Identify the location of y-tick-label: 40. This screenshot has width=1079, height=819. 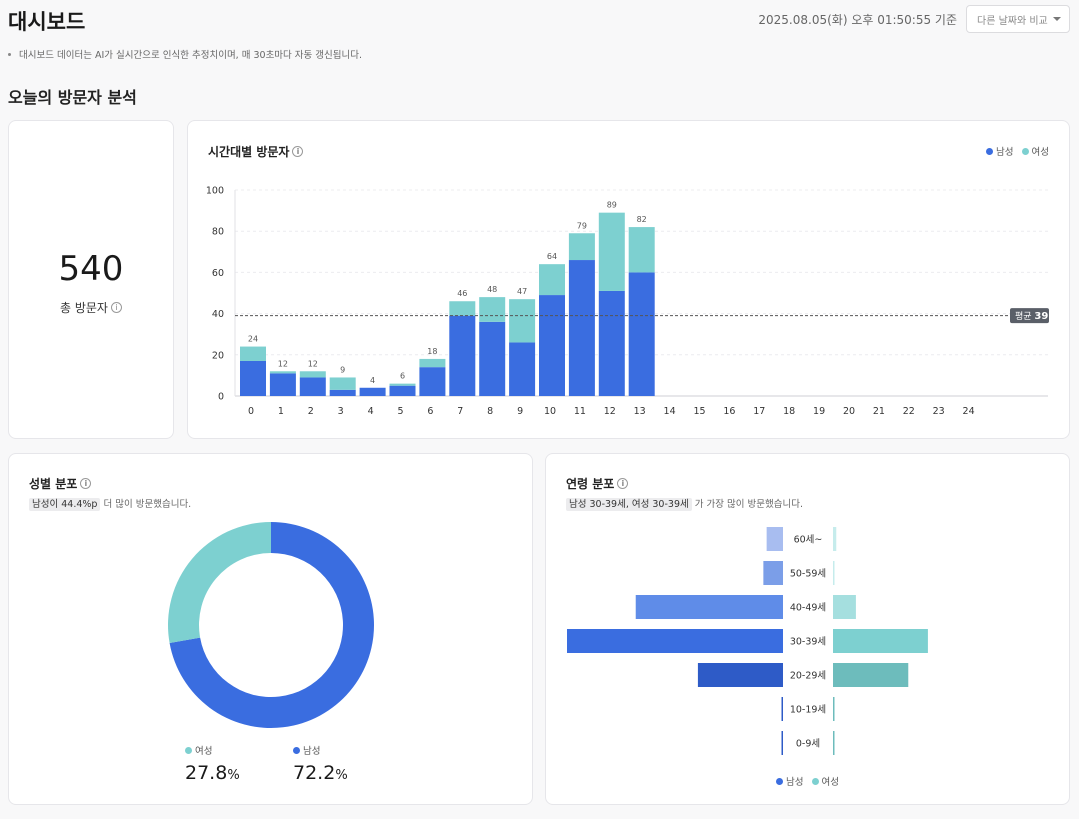
(218, 314).